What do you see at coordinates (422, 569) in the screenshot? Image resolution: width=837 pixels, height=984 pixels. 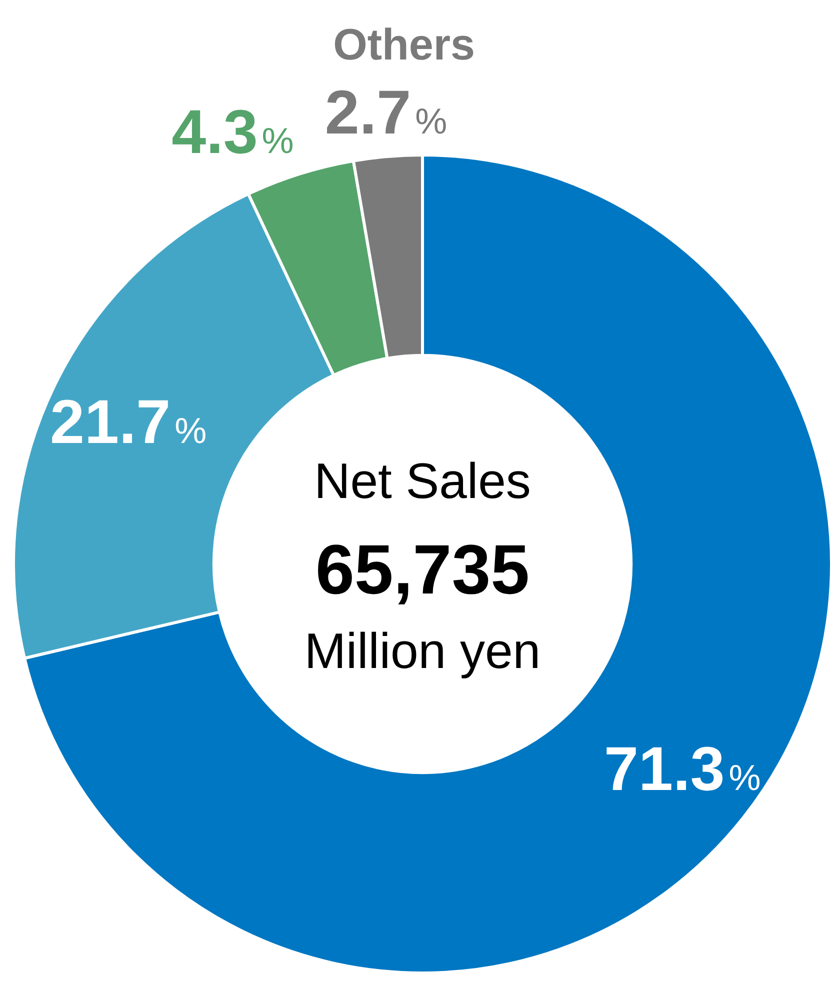 I see `text: 65,735` at bounding box center [422, 569].